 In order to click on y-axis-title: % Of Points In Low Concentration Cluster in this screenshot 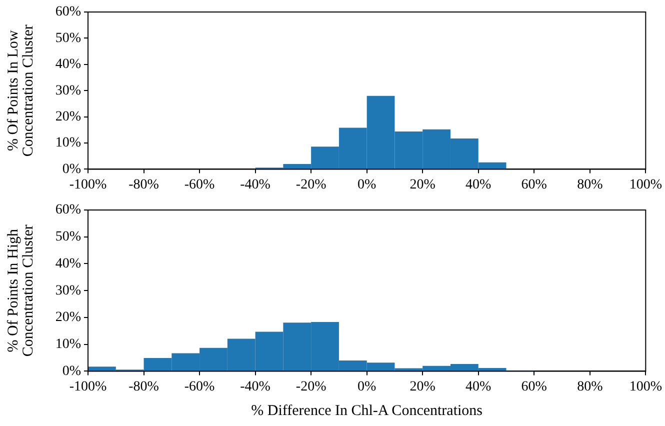, I will do `click(20, 90)`.